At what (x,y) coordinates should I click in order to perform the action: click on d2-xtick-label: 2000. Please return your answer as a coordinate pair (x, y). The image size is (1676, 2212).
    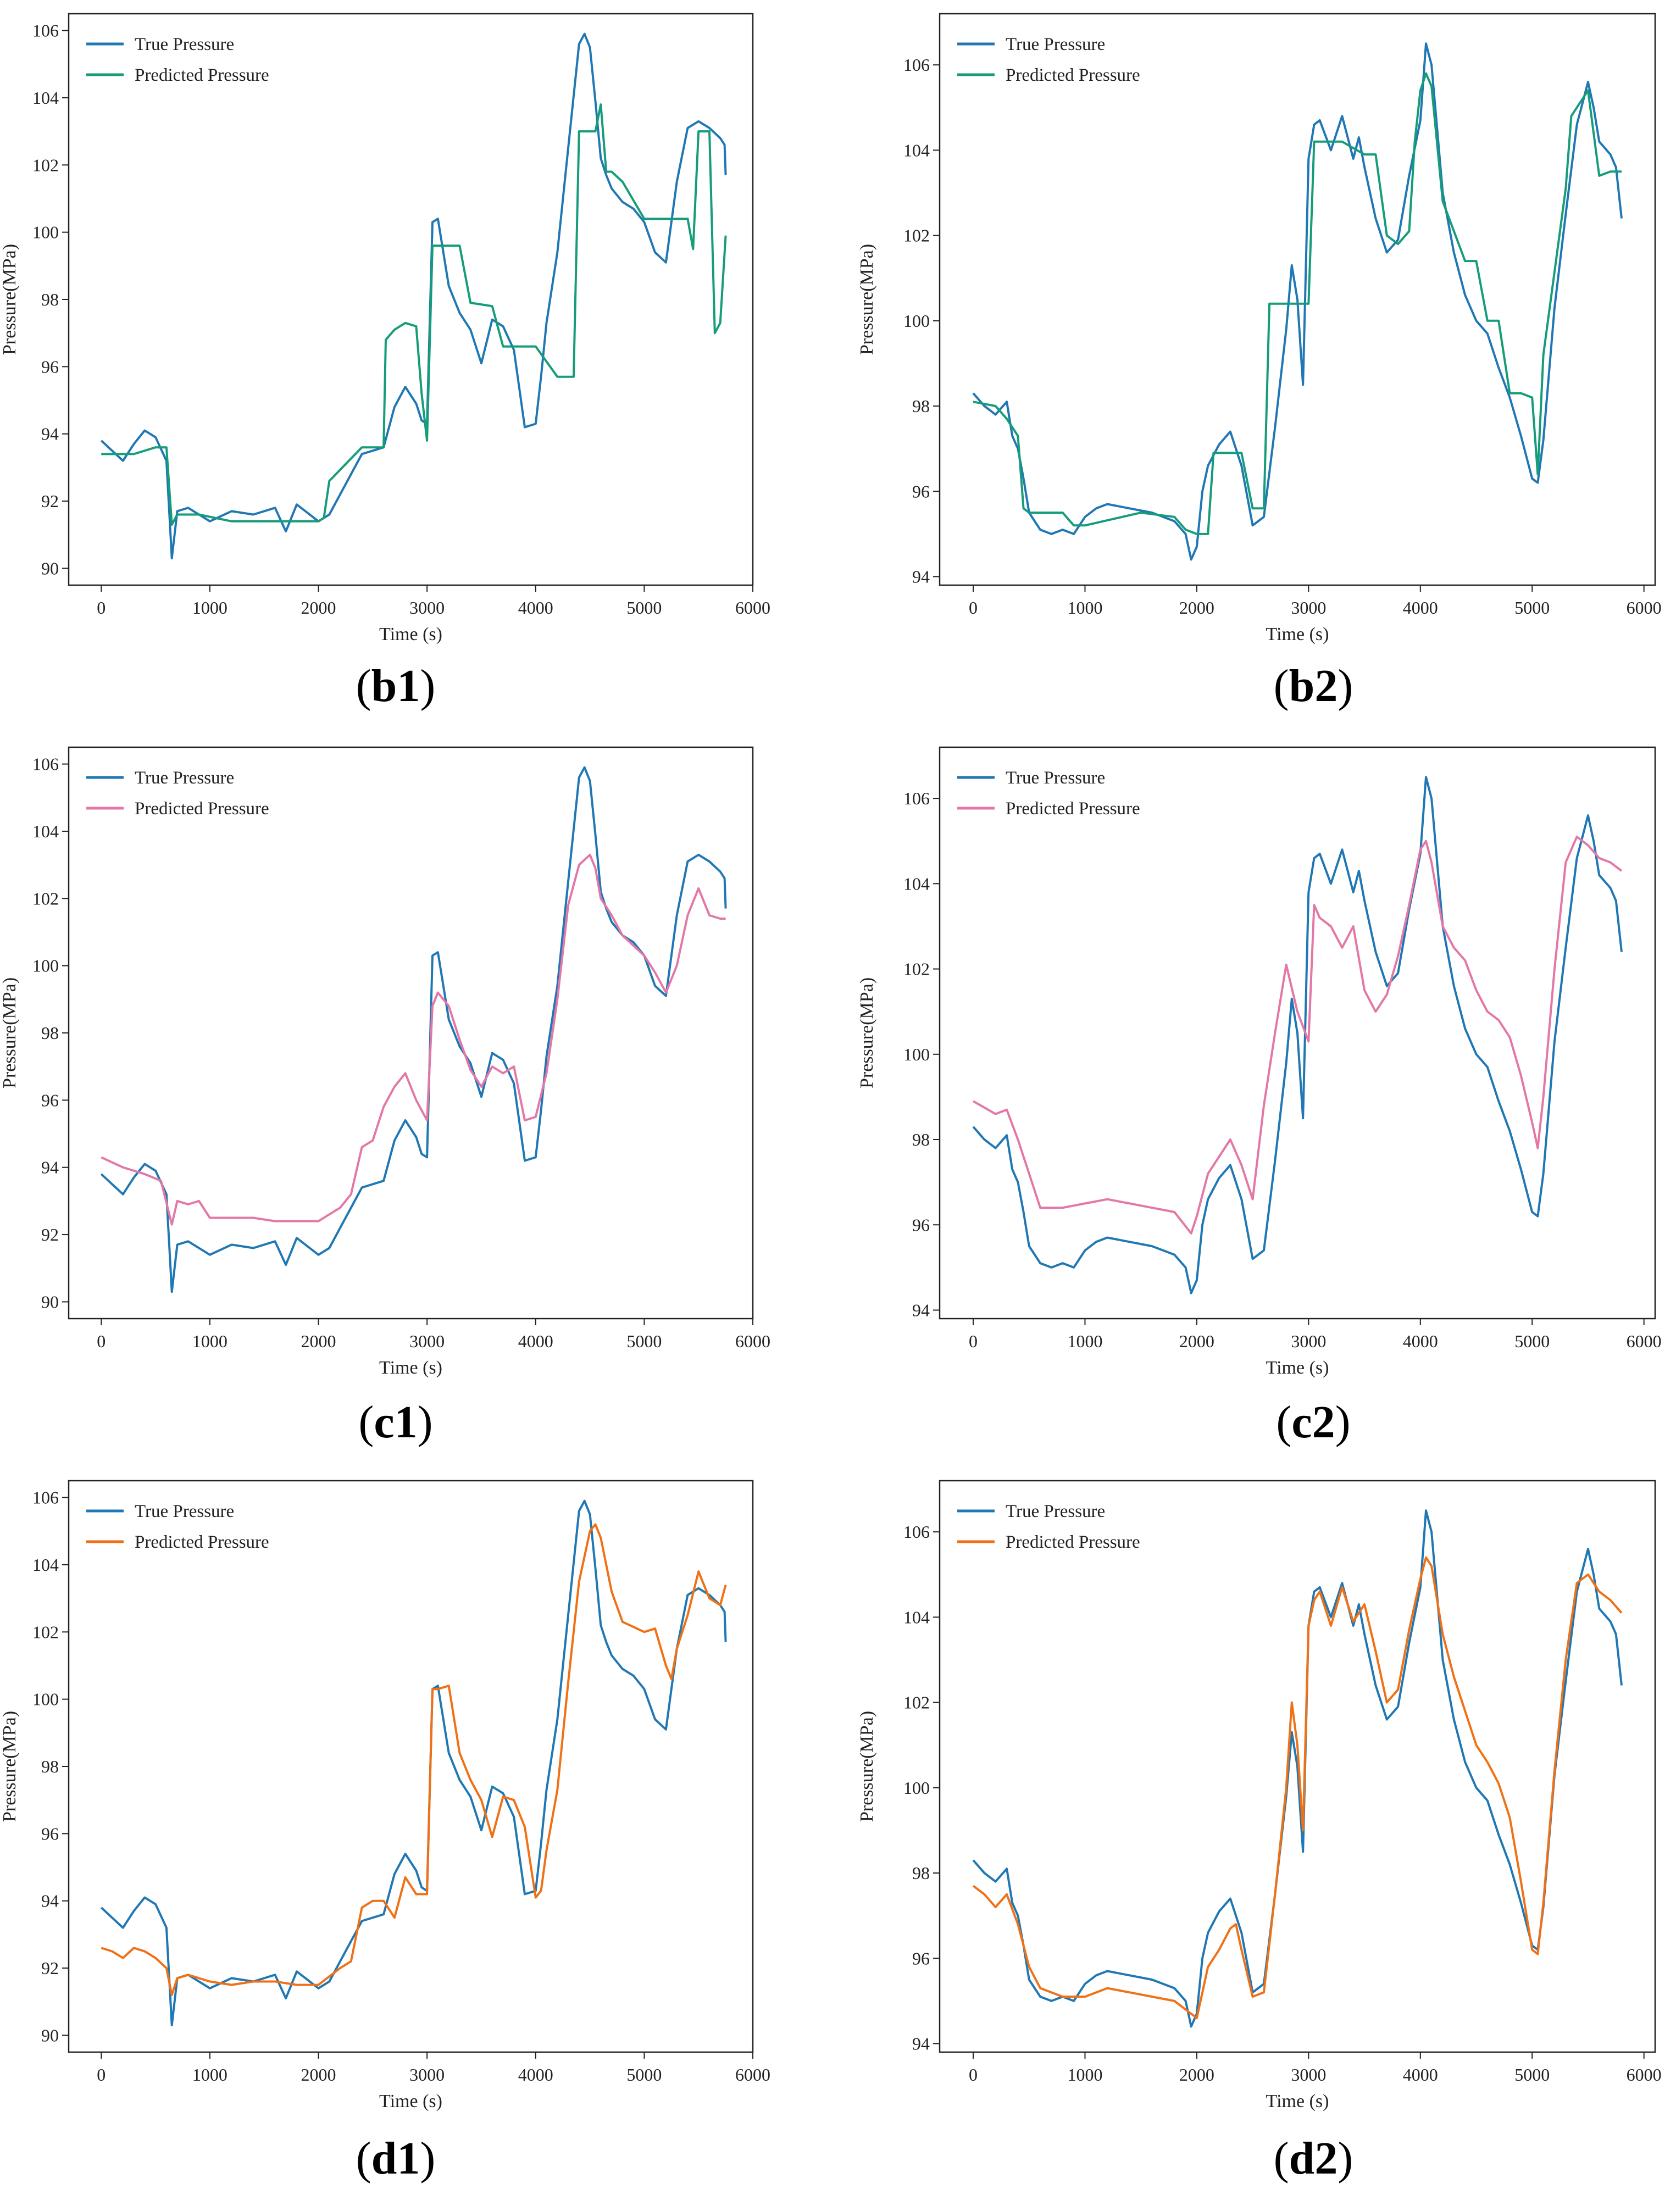
    Looking at the image, I should click on (1196, 2075).